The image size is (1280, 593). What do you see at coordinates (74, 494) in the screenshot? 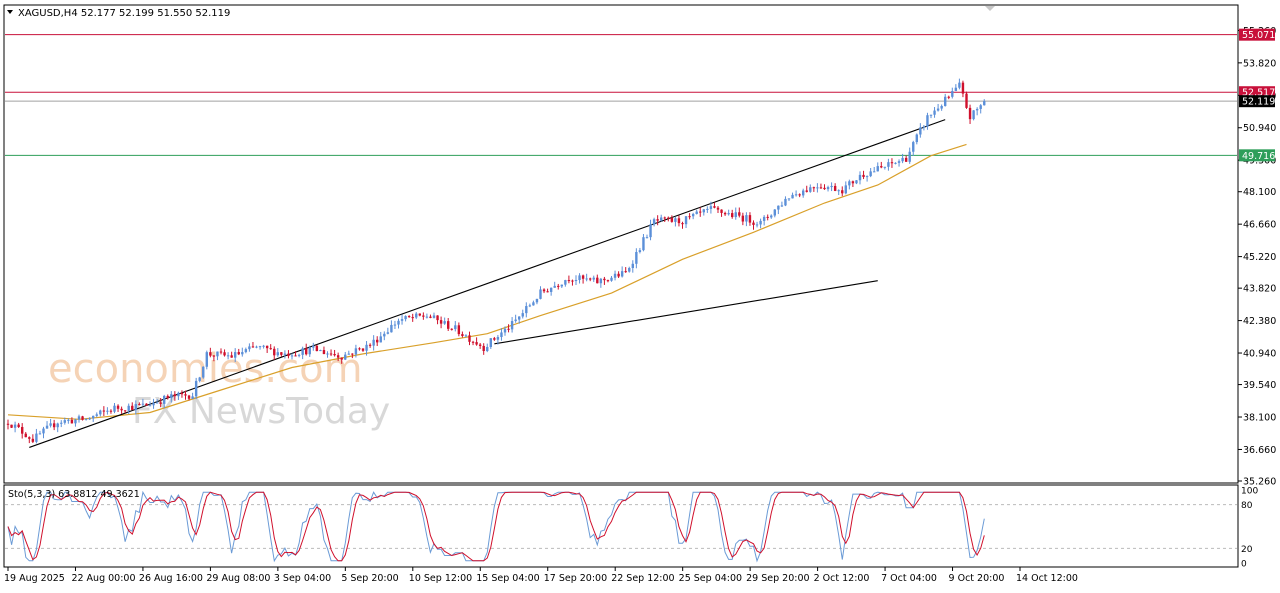
I see `stochastic-label: Sto(5,3,3) 63.8812 49.3621` at bounding box center [74, 494].